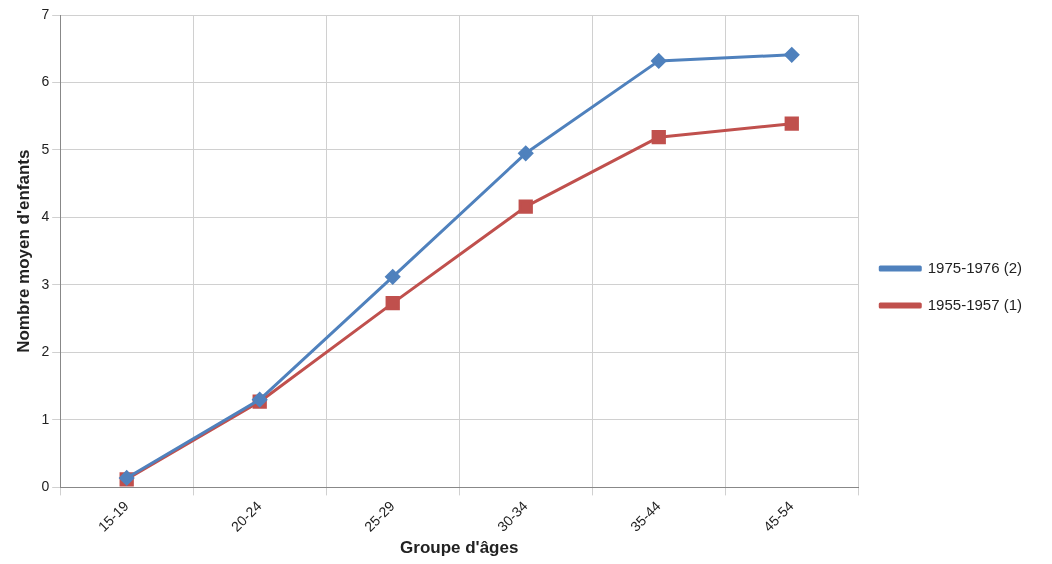 The width and height of the screenshot is (1052, 564). I want to click on y-tick-label: 6, so click(45, 81).